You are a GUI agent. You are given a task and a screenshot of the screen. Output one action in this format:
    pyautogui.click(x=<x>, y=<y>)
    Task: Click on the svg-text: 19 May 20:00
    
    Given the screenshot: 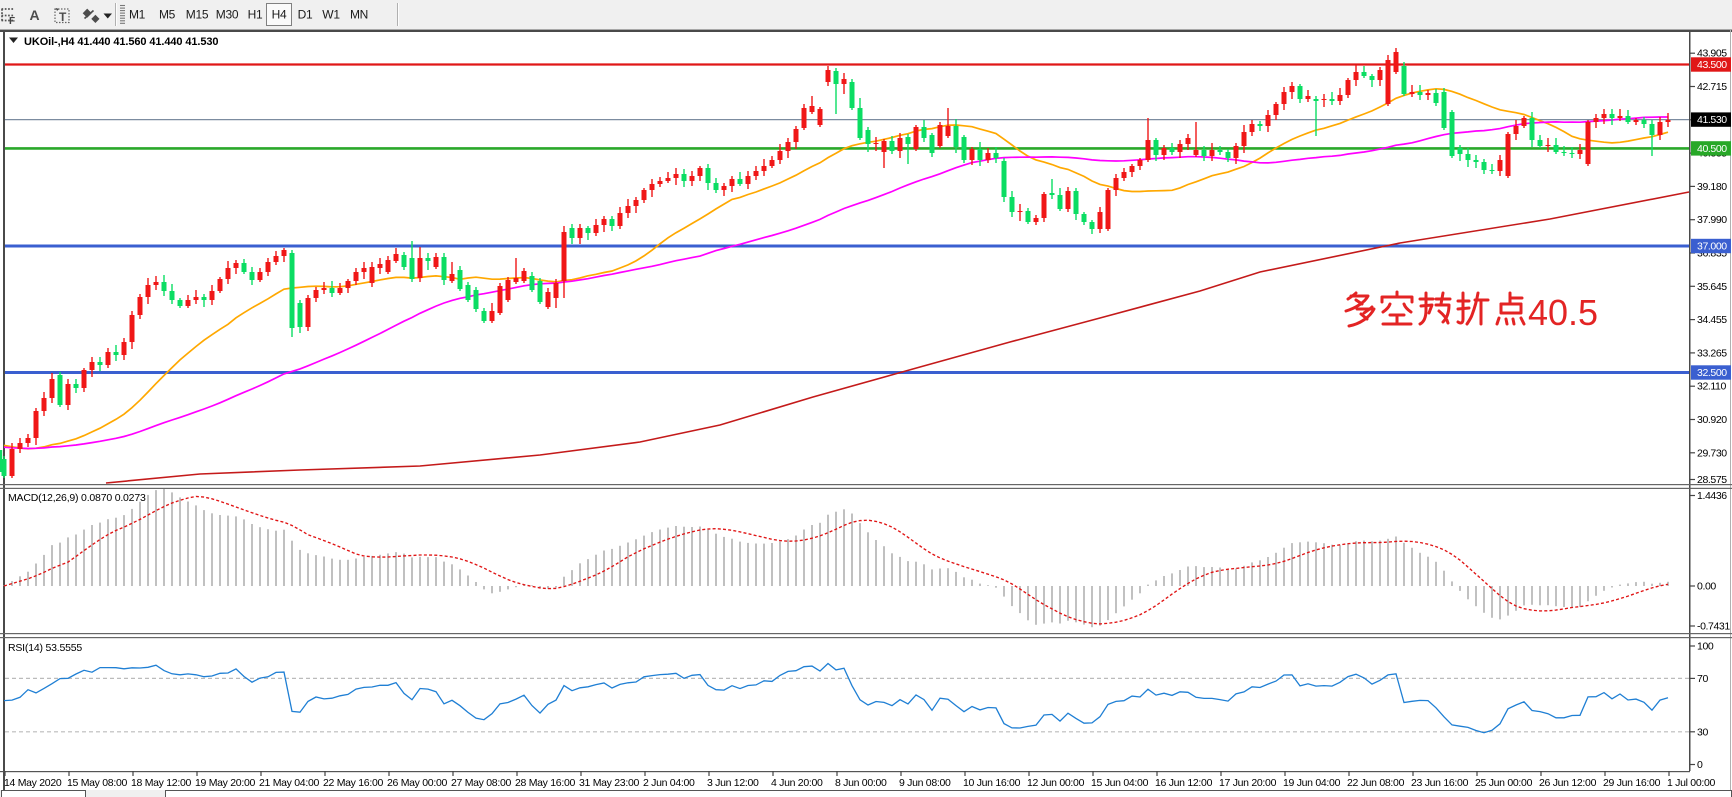 What is the action you would take?
    pyautogui.click(x=225, y=783)
    